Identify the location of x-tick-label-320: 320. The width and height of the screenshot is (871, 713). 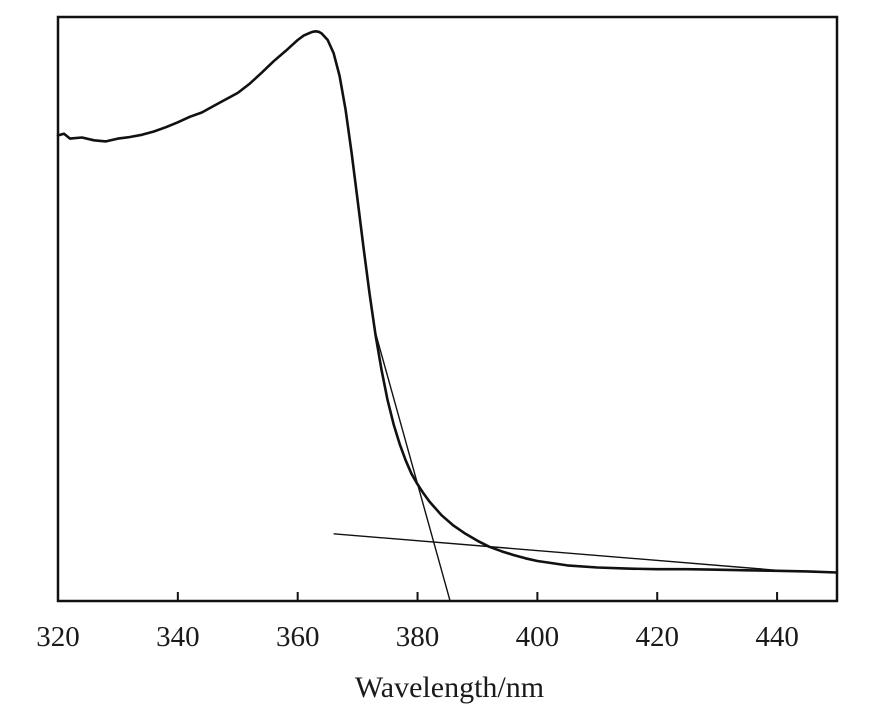
(58, 637).